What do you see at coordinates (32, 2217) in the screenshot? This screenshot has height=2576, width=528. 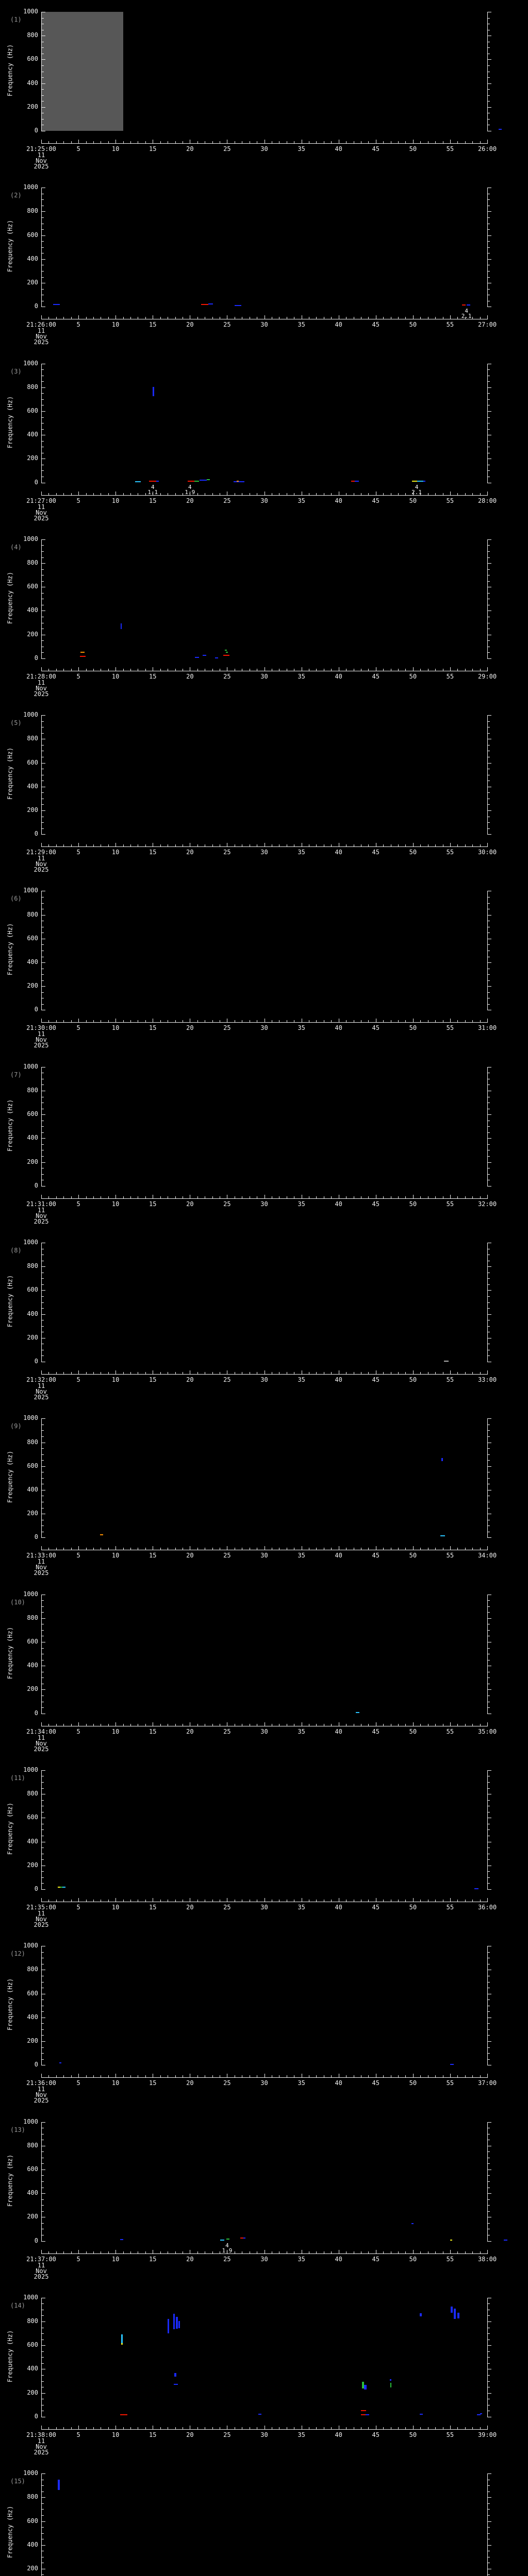 I see `y-tick-label: 200` at bounding box center [32, 2217].